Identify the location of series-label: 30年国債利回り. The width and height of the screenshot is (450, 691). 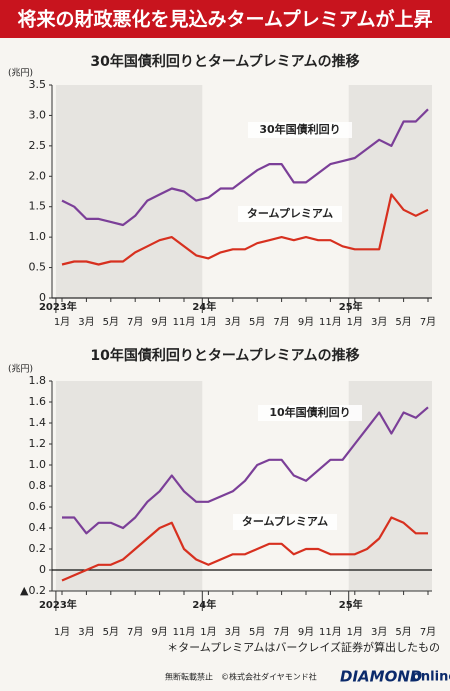
(299, 129).